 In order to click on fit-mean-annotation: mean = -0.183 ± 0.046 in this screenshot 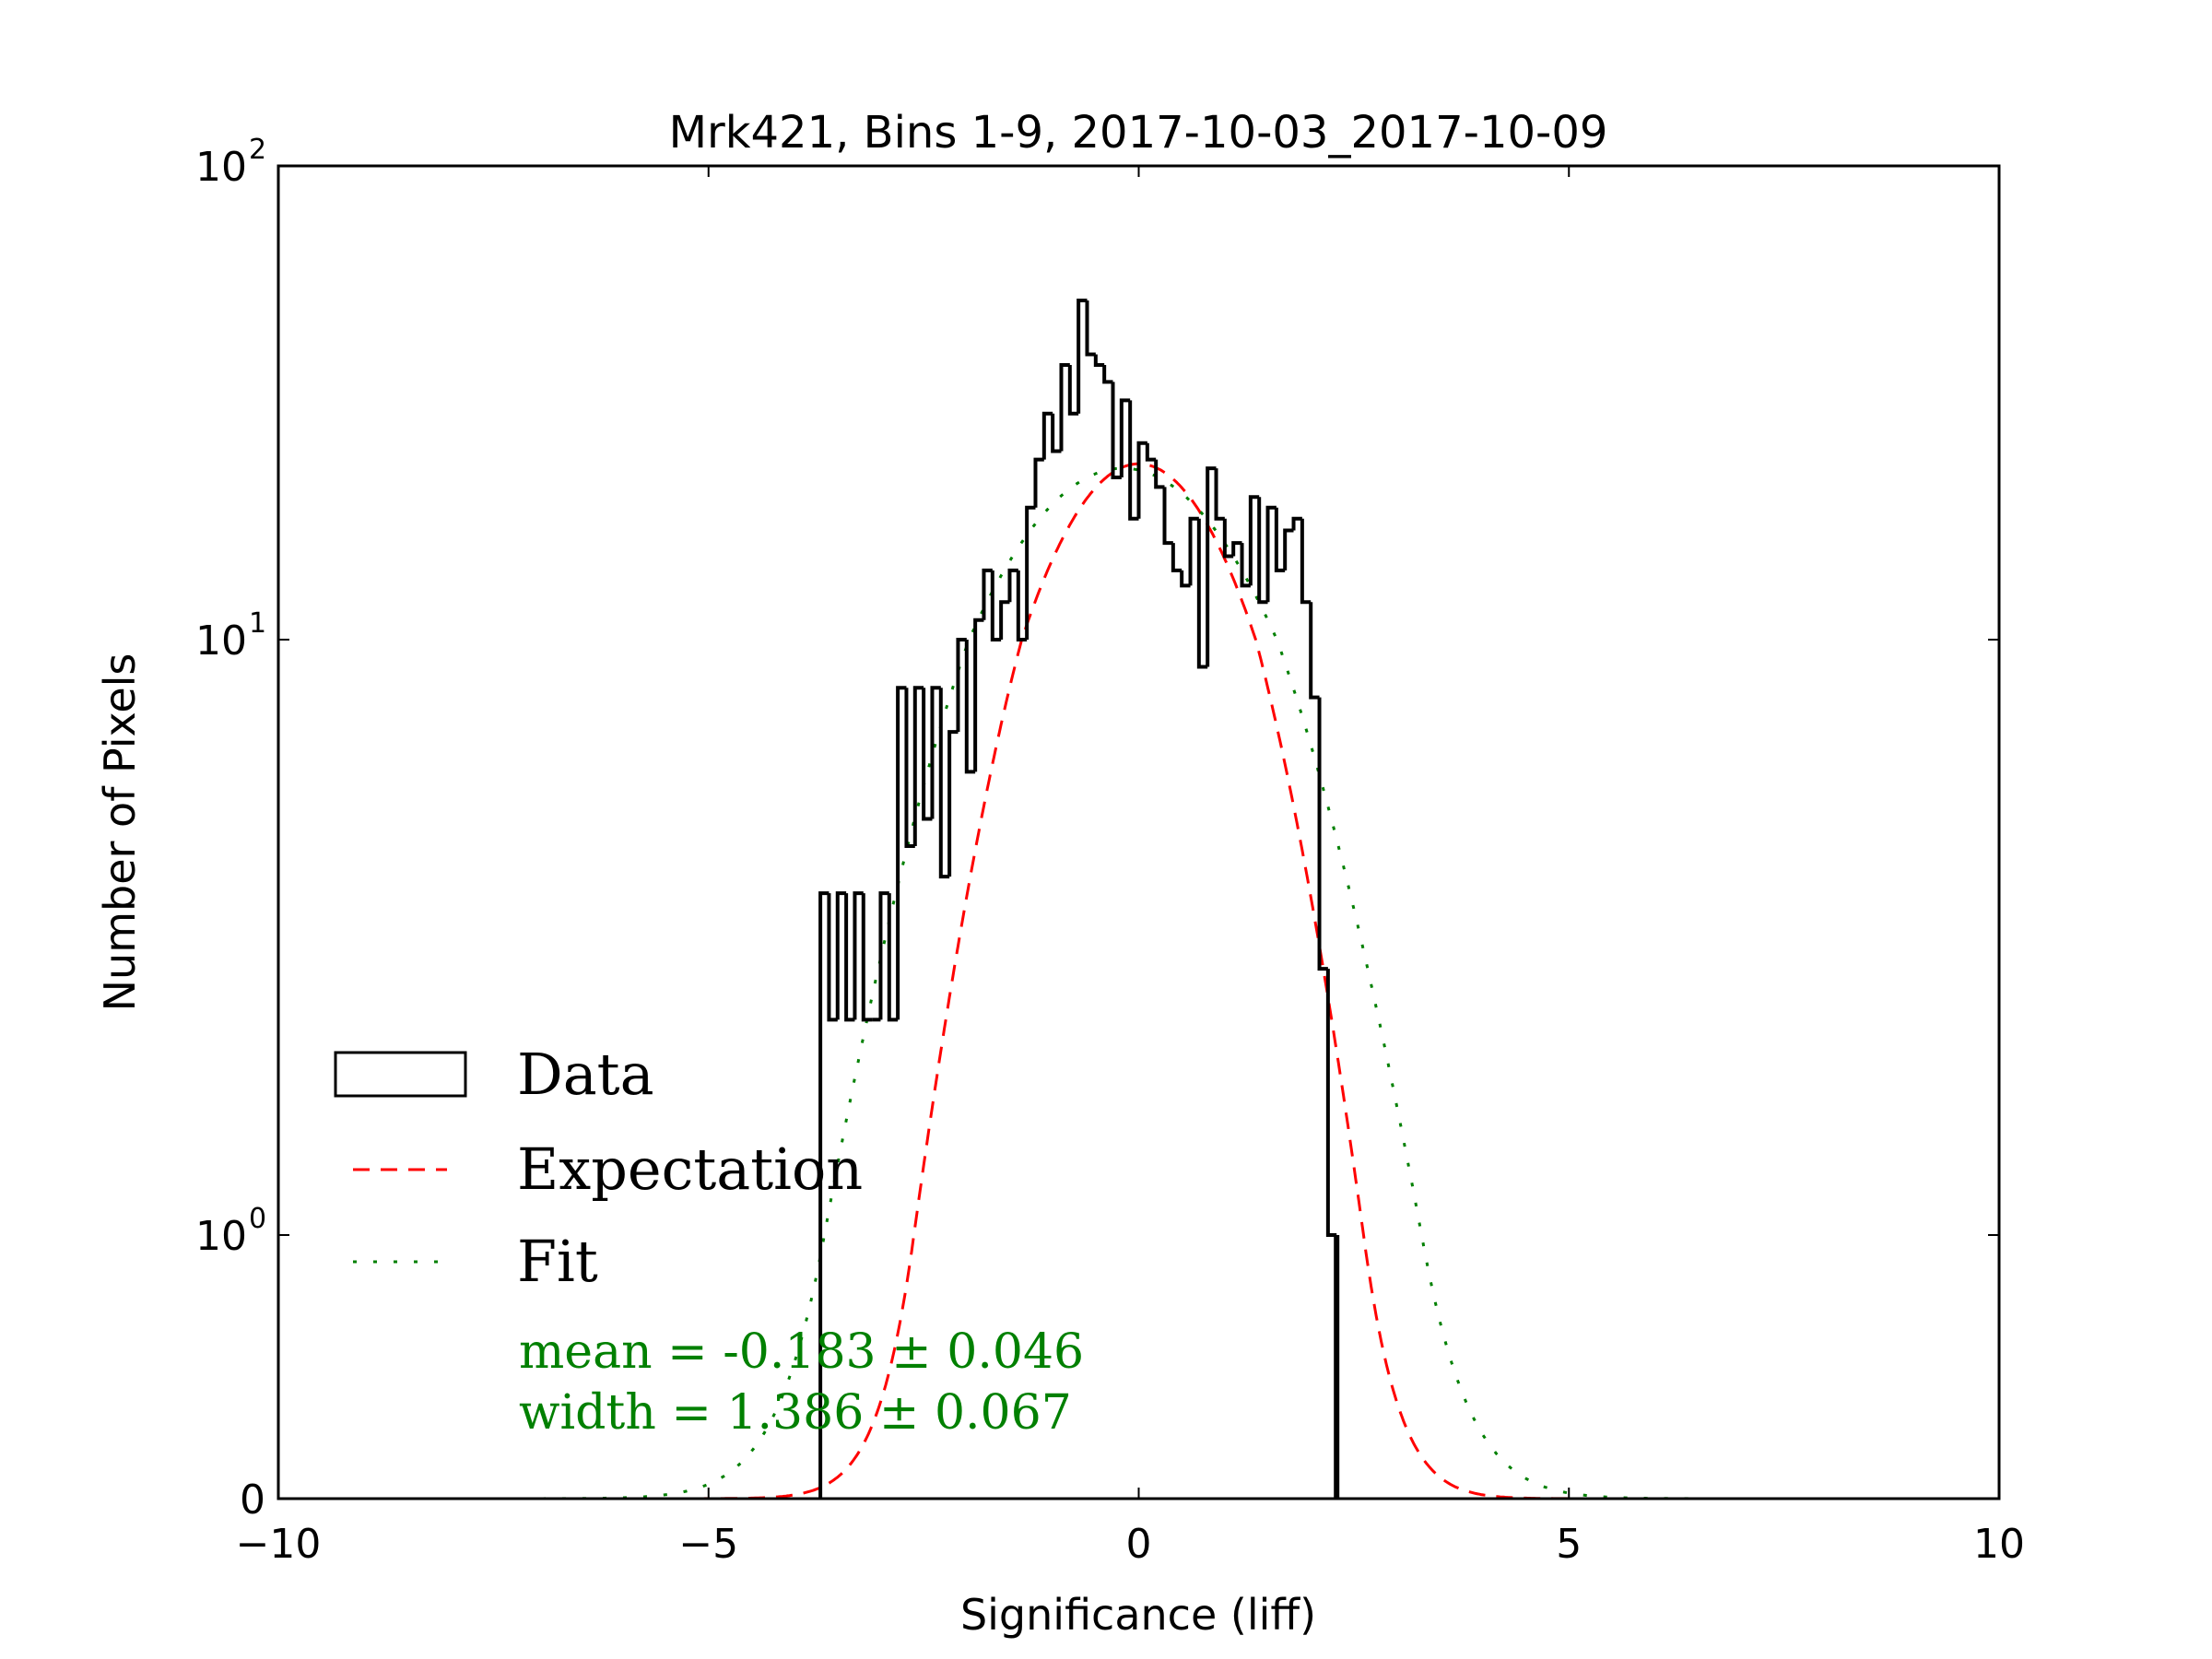, I will do `click(801, 1352)`.